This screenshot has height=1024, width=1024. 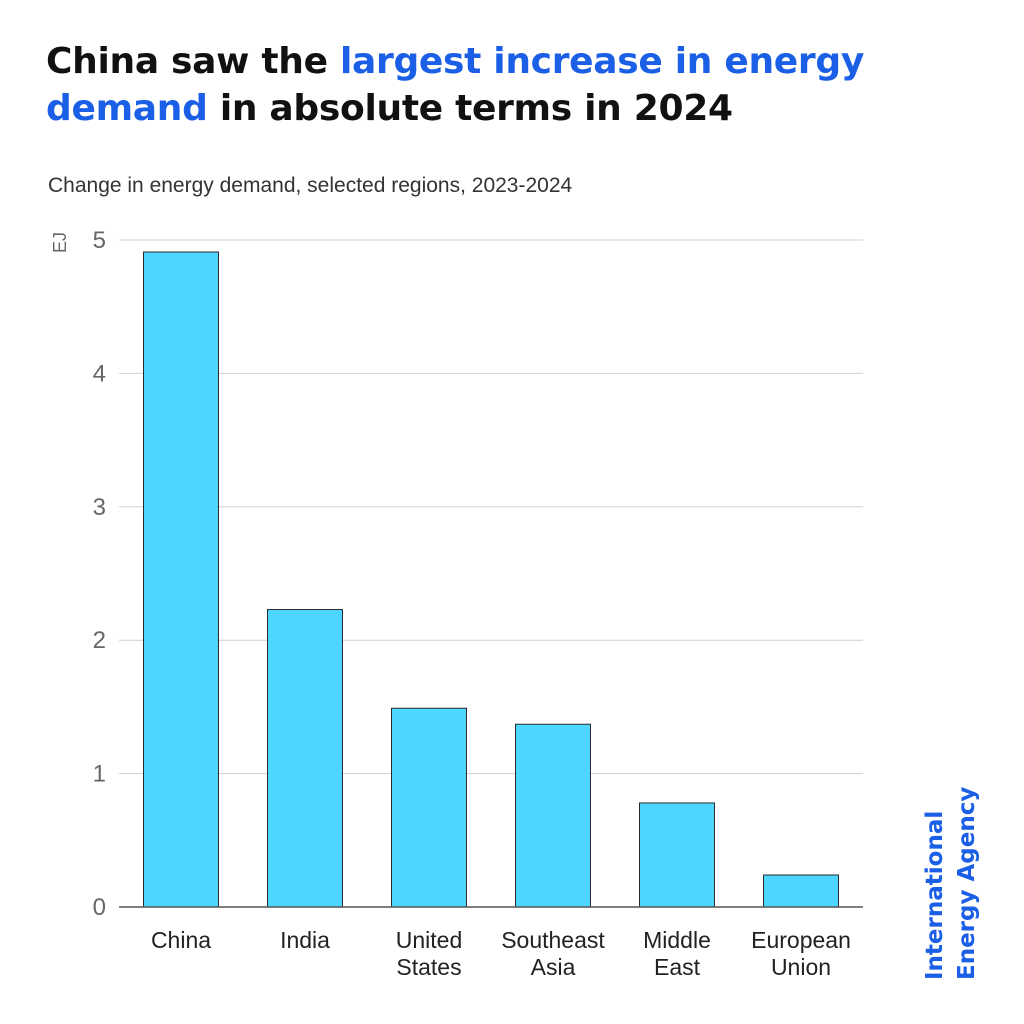 I want to click on x-tick-label: European, so click(x=801, y=940).